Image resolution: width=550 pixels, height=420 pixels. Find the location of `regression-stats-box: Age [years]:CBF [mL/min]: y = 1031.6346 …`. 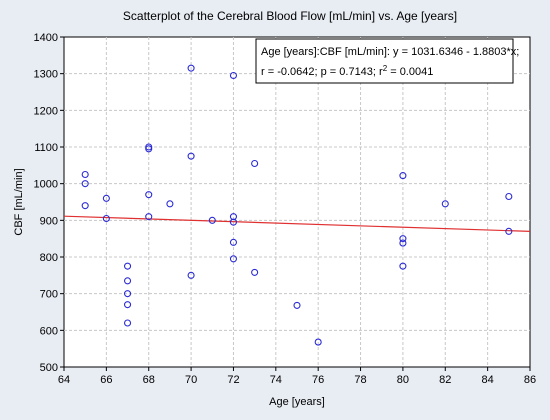

regression-stats-box: Age [years]:CBF [mL/min]: y = 1031.6346 … is located at coordinates (387, 61).